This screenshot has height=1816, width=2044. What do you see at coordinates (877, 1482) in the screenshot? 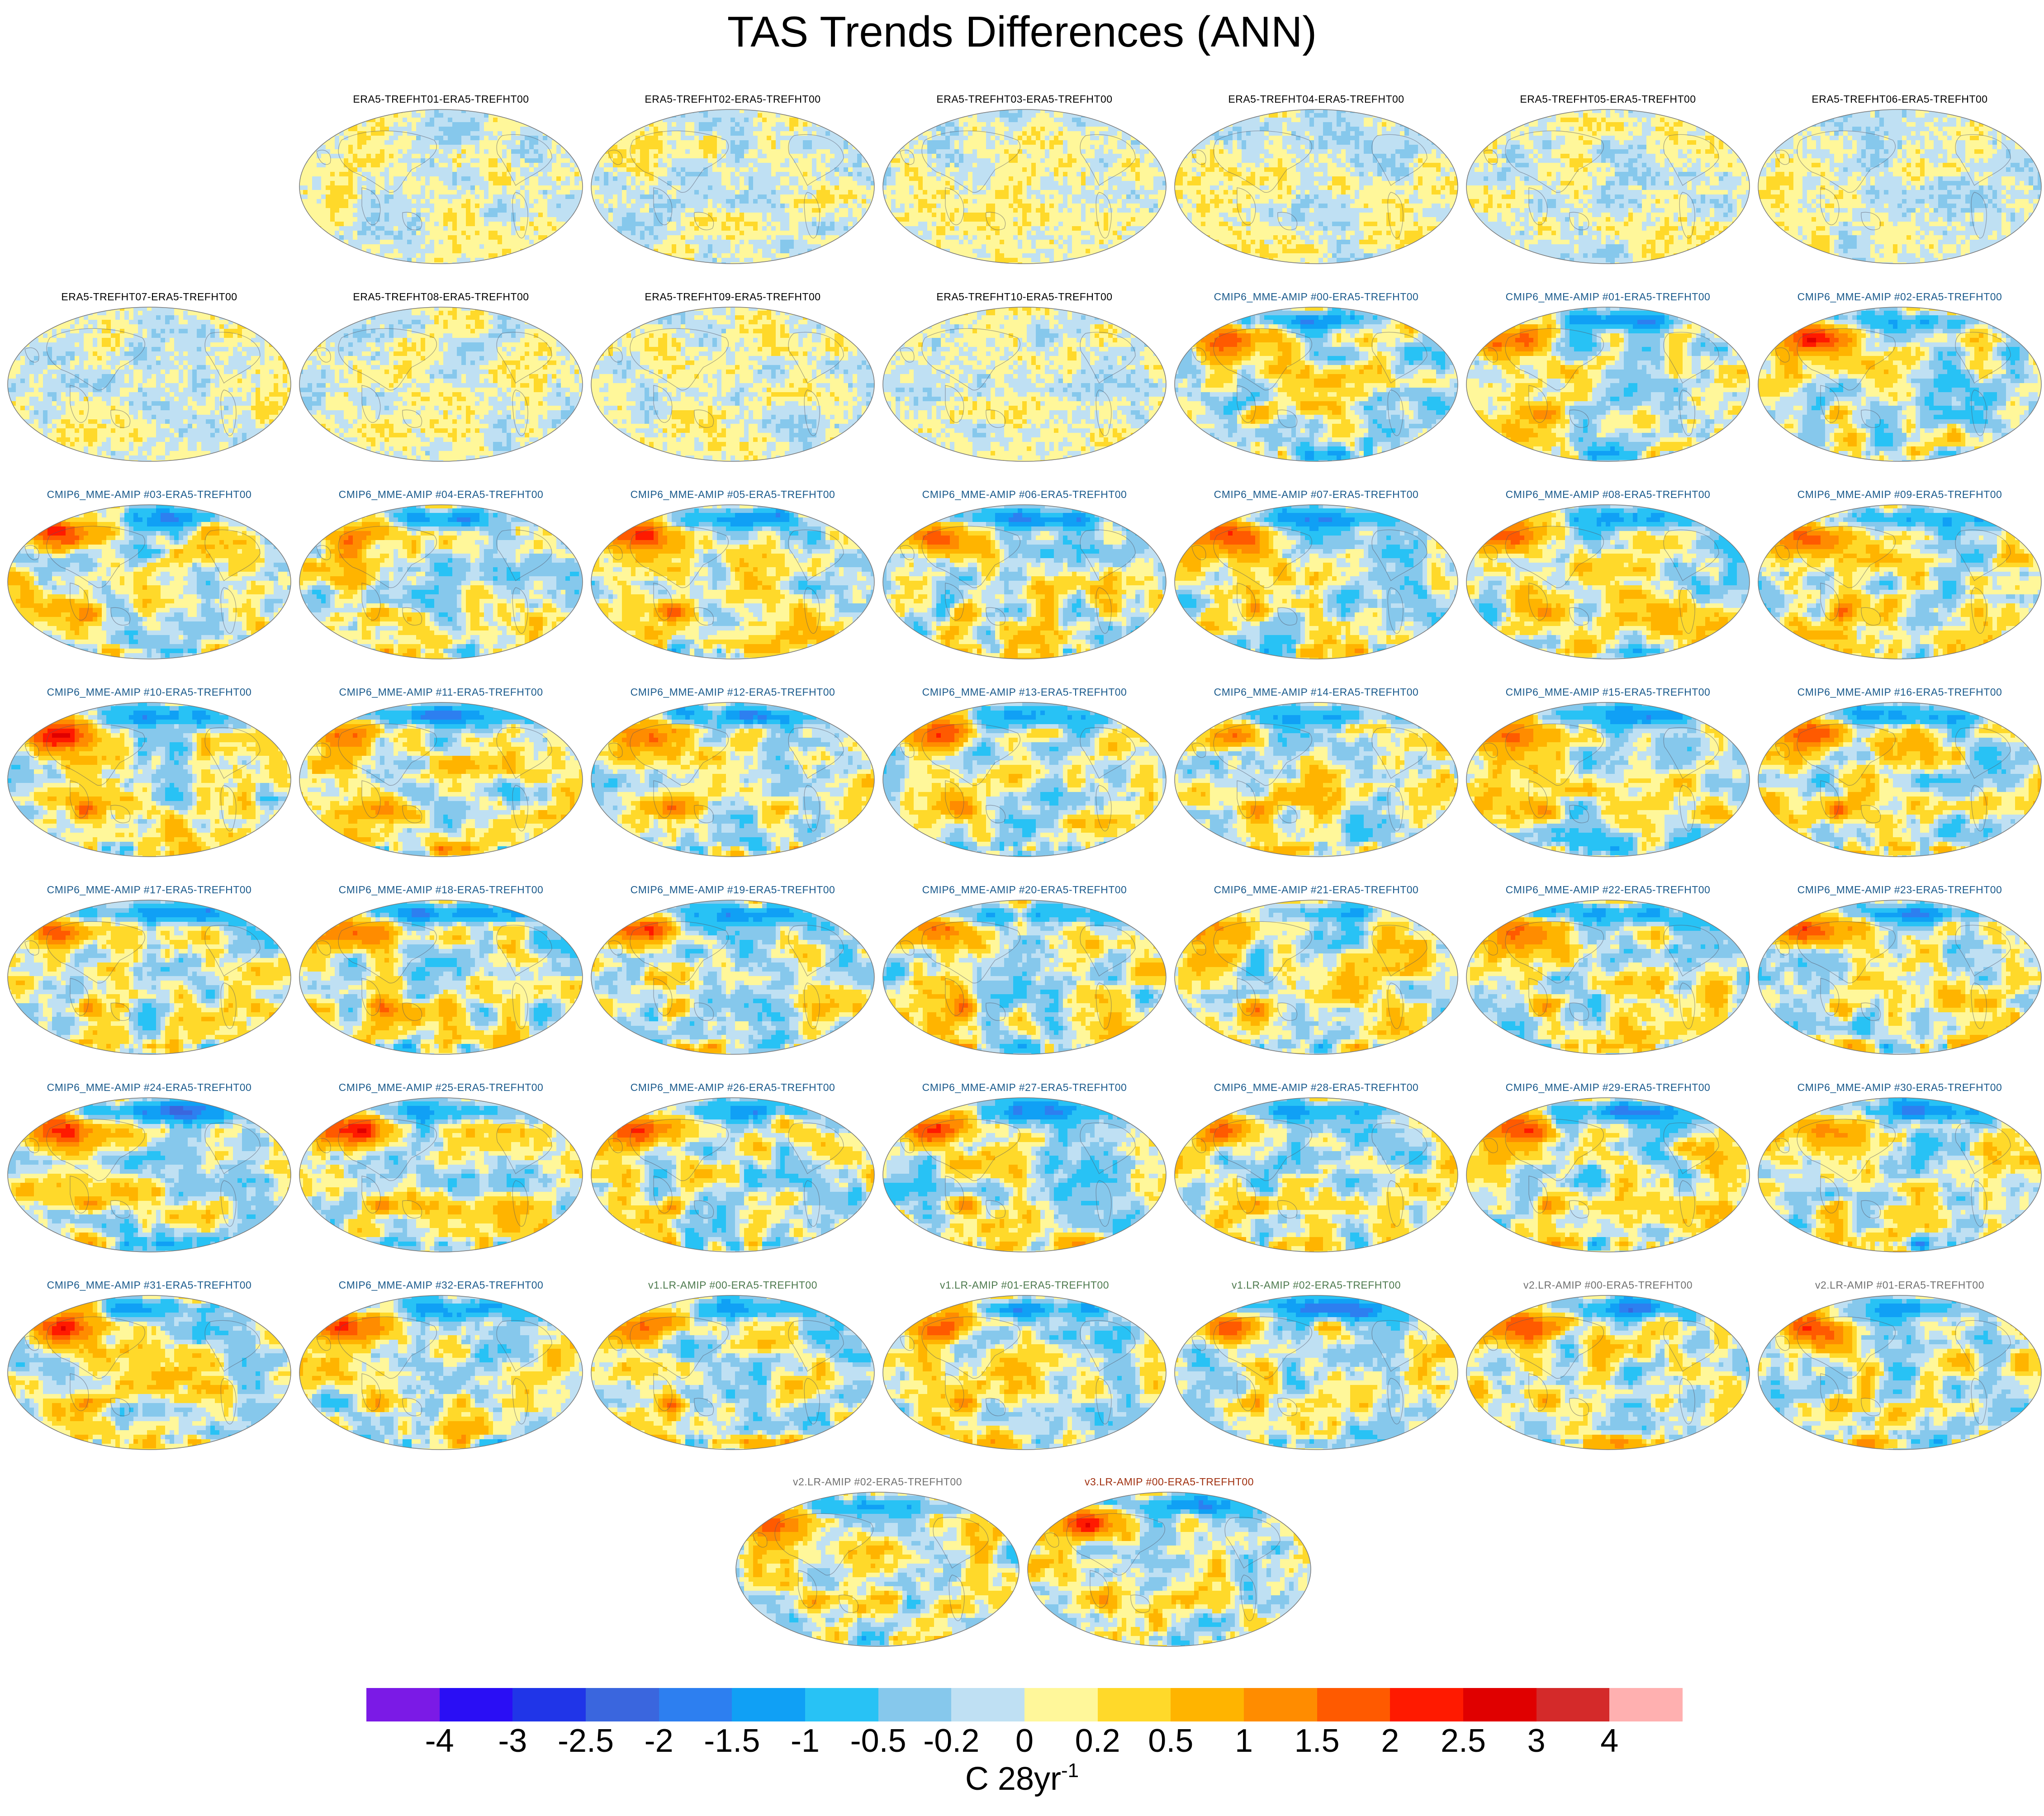
I see `panel-title: v2.LR-AMIP #02-ERA5-TREFHT00` at bounding box center [877, 1482].